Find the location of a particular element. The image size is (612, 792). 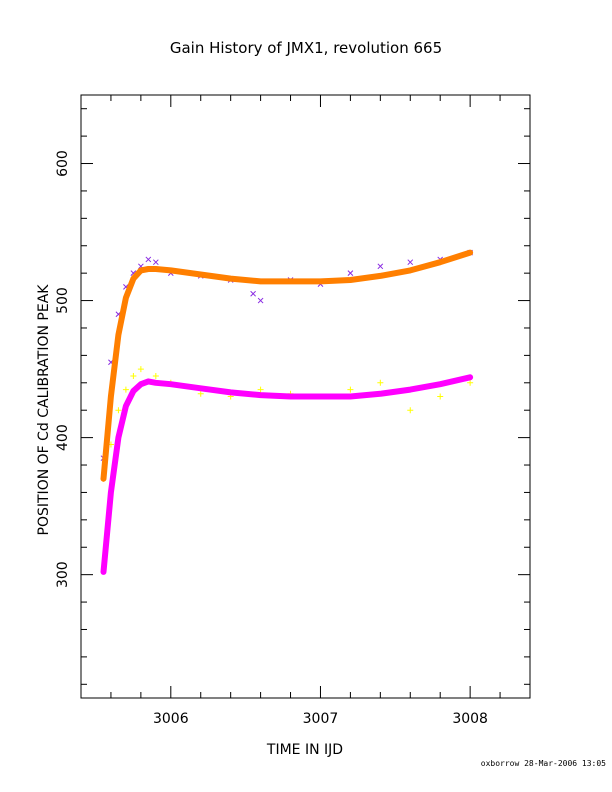

x-tick-label: 3008 is located at coordinates (470, 719).